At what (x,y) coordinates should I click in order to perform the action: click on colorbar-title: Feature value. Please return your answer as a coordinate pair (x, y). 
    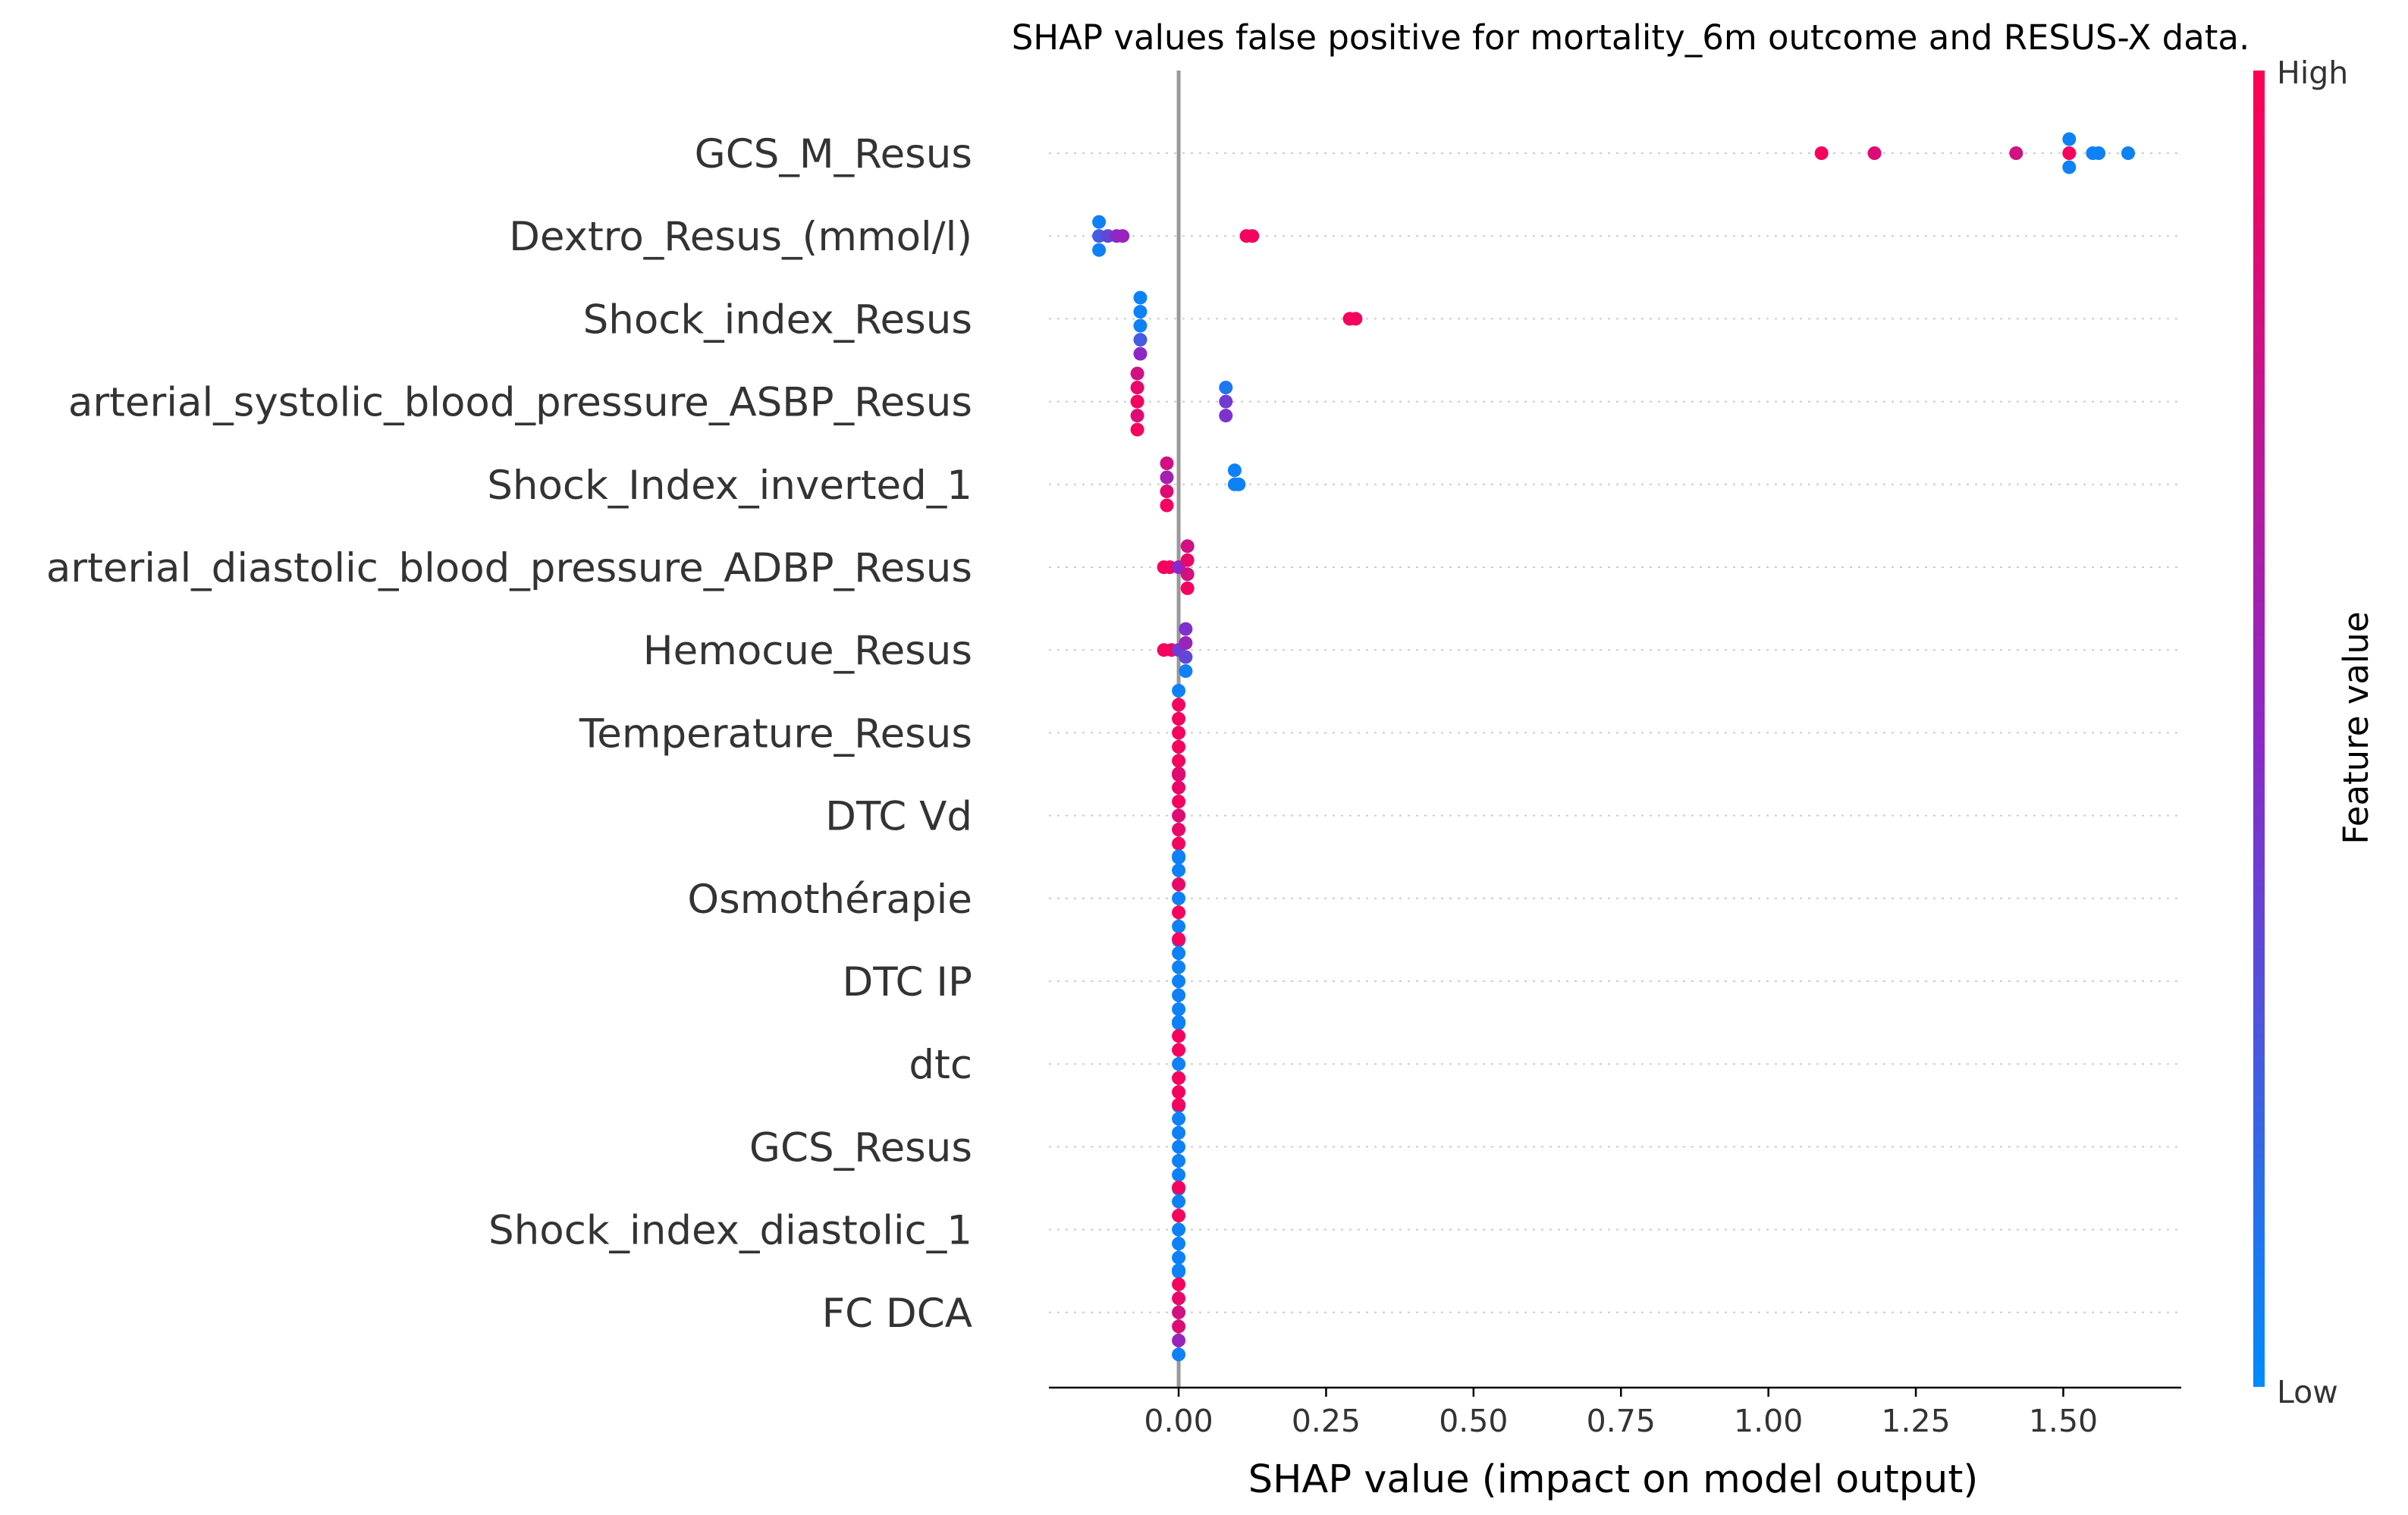
    Looking at the image, I should click on (2356, 727).